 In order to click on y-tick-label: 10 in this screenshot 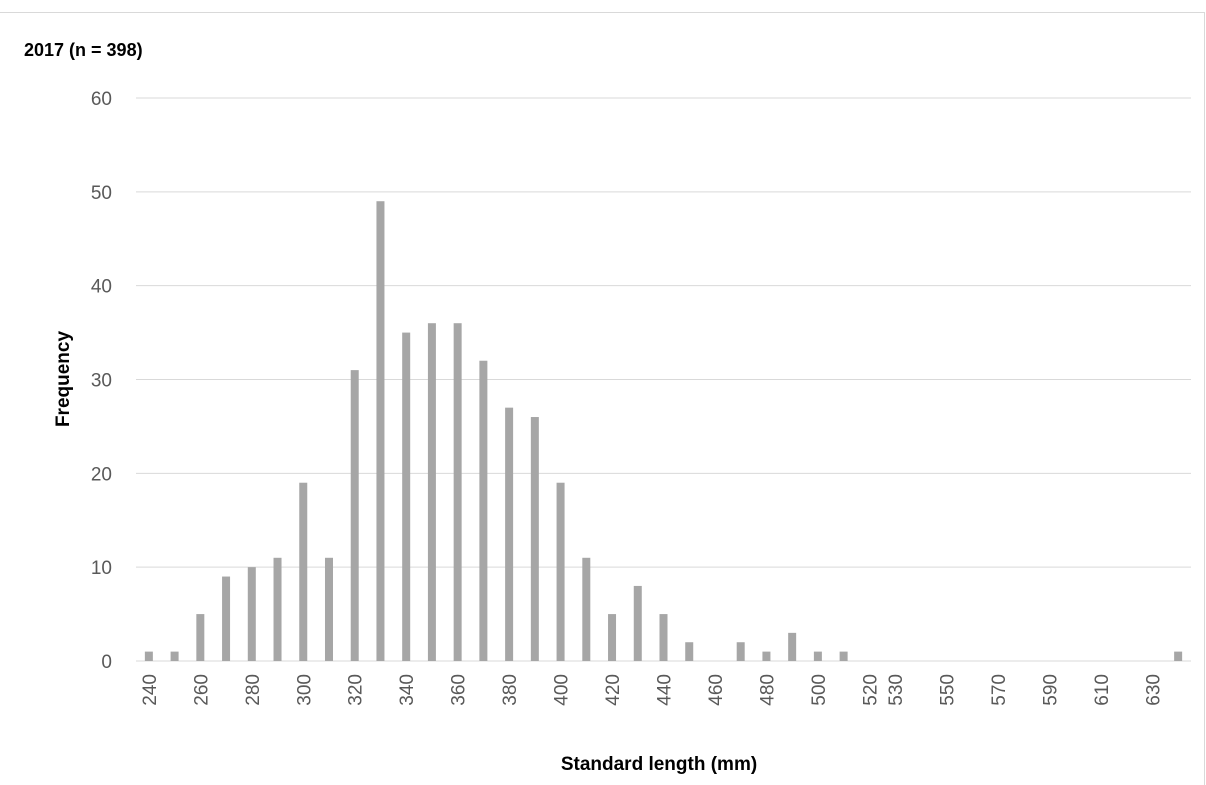, I will do `click(101, 568)`.